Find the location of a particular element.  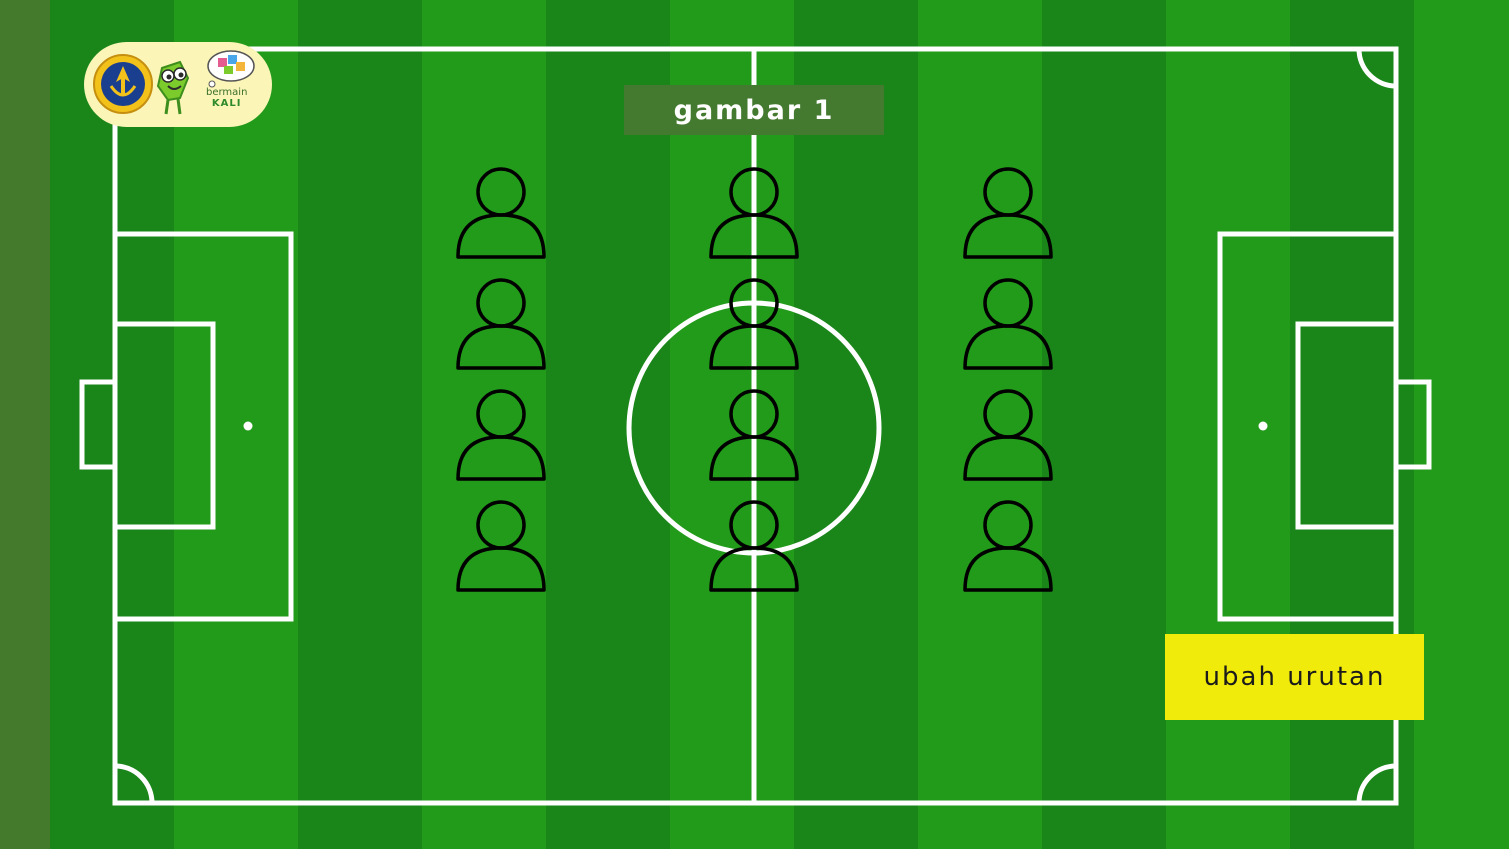

mascot-icon is located at coordinates (173, 87).